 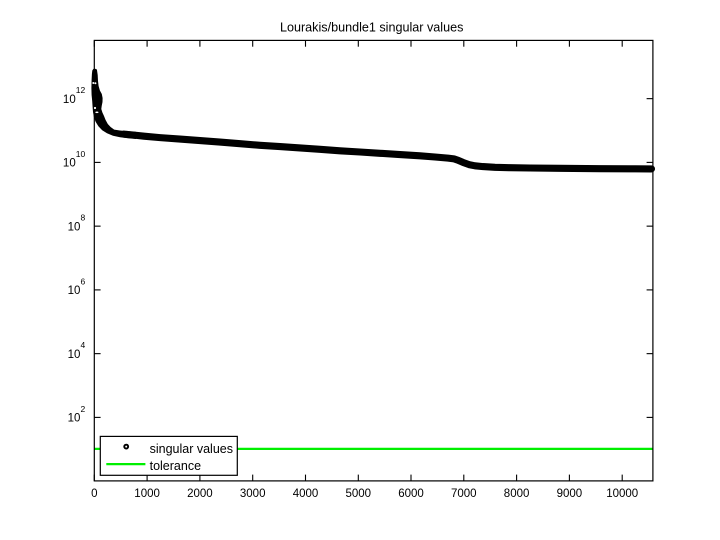 I want to click on svg-text: singular values, so click(x=191, y=449).